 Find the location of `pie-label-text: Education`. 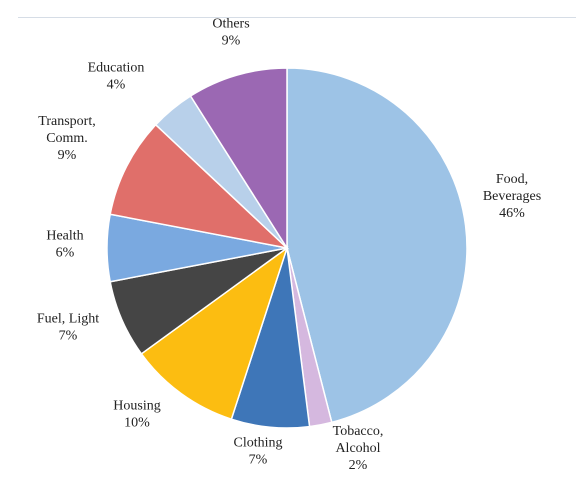

pie-label-text: Education is located at coordinates (116, 68).